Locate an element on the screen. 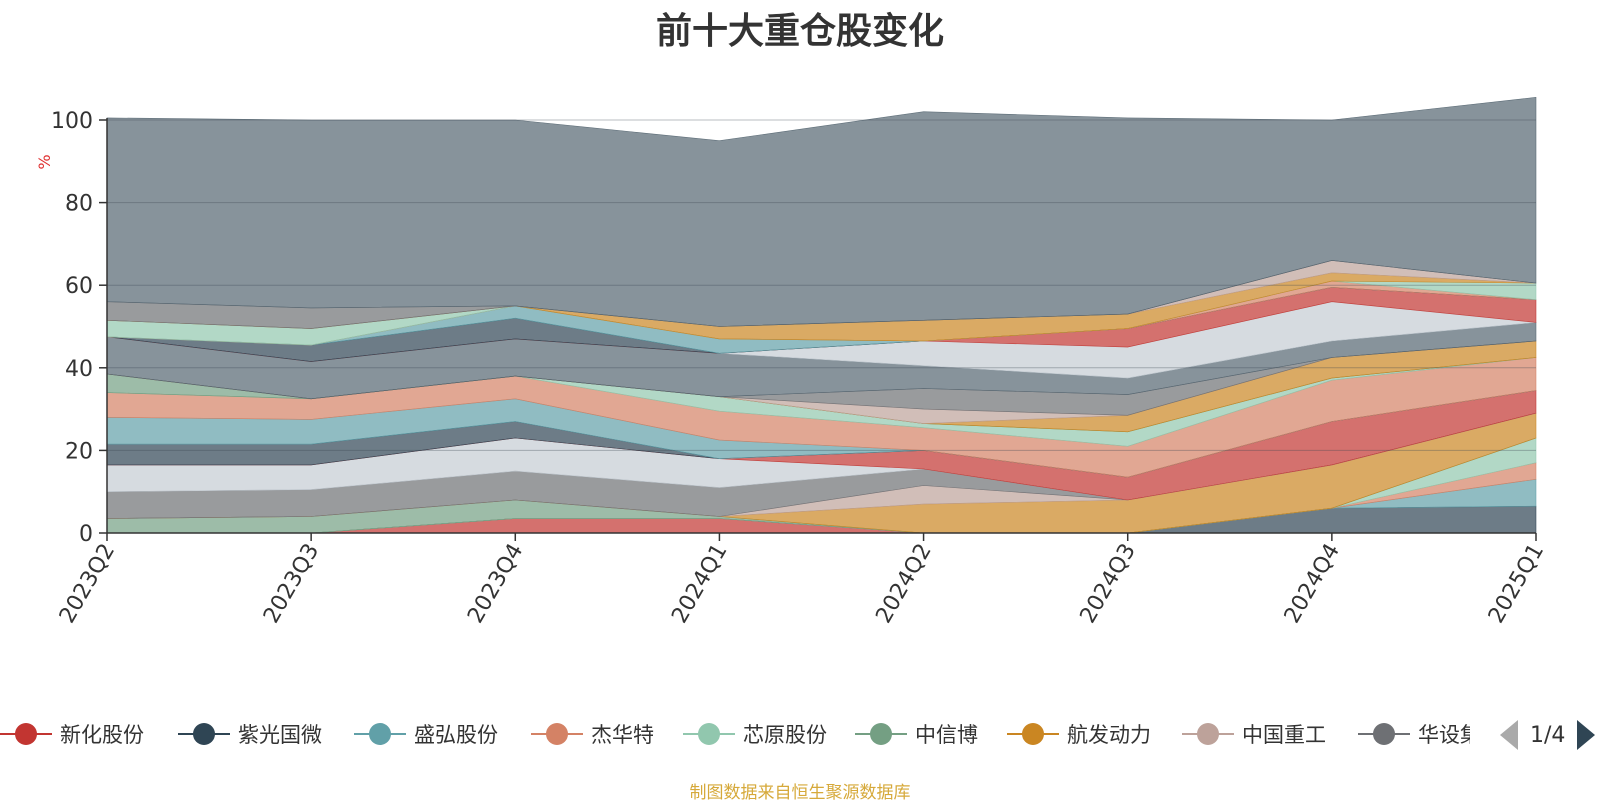  legend: 新化股份 紫光国微 盛弘股份 杰华特 芯原股份 中信博 航发动力 中国重工 华设集团 is located at coordinates (735, 734).